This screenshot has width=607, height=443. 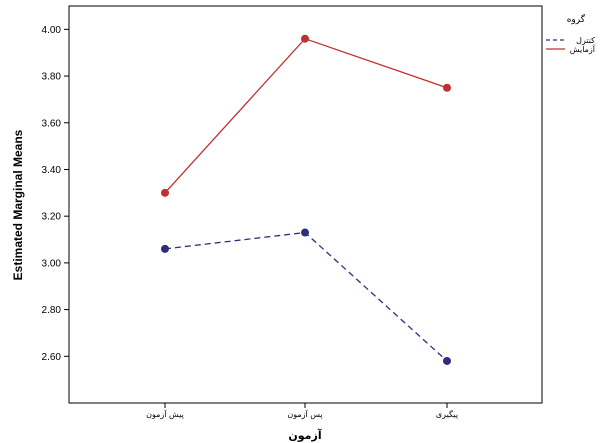 I want to click on x-tick-label: پیش آزمون, so click(x=165, y=414).